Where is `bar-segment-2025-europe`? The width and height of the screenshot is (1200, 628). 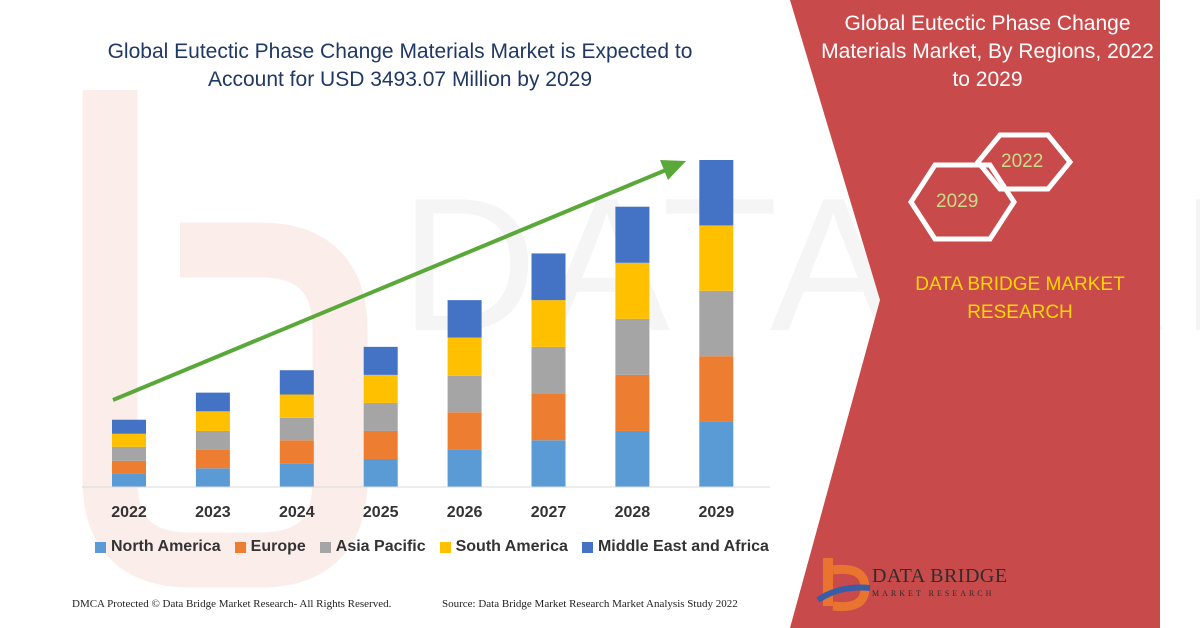
bar-segment-2025-europe is located at coordinates (380, 444).